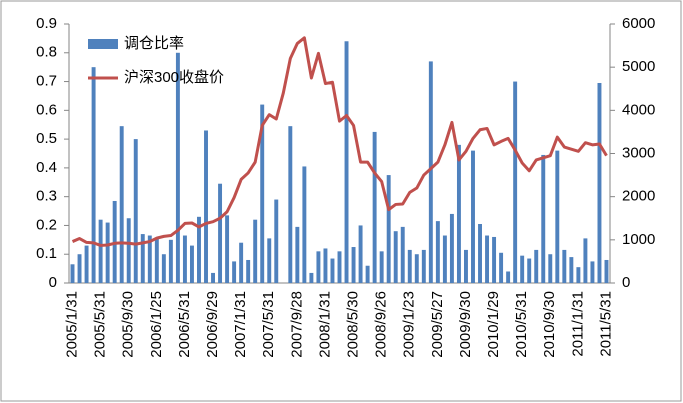 The image size is (683, 403). What do you see at coordinates (638, 23) in the screenshot?
I see `y2-tick-label: 6000` at bounding box center [638, 23].